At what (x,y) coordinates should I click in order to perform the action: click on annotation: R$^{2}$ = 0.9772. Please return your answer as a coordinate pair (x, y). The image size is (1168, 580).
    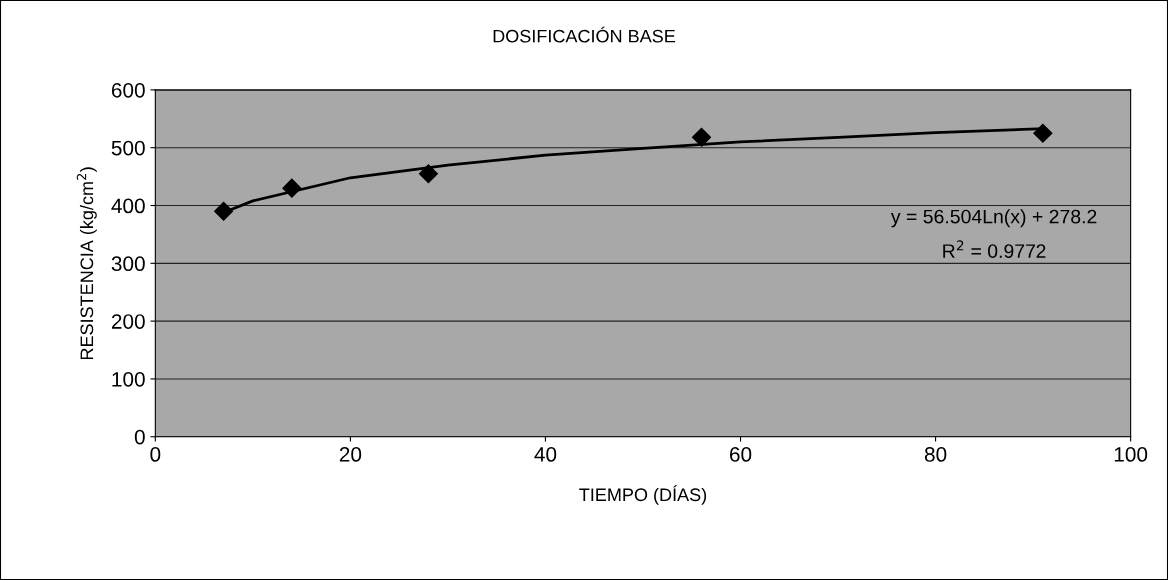
    Looking at the image, I should click on (994, 249).